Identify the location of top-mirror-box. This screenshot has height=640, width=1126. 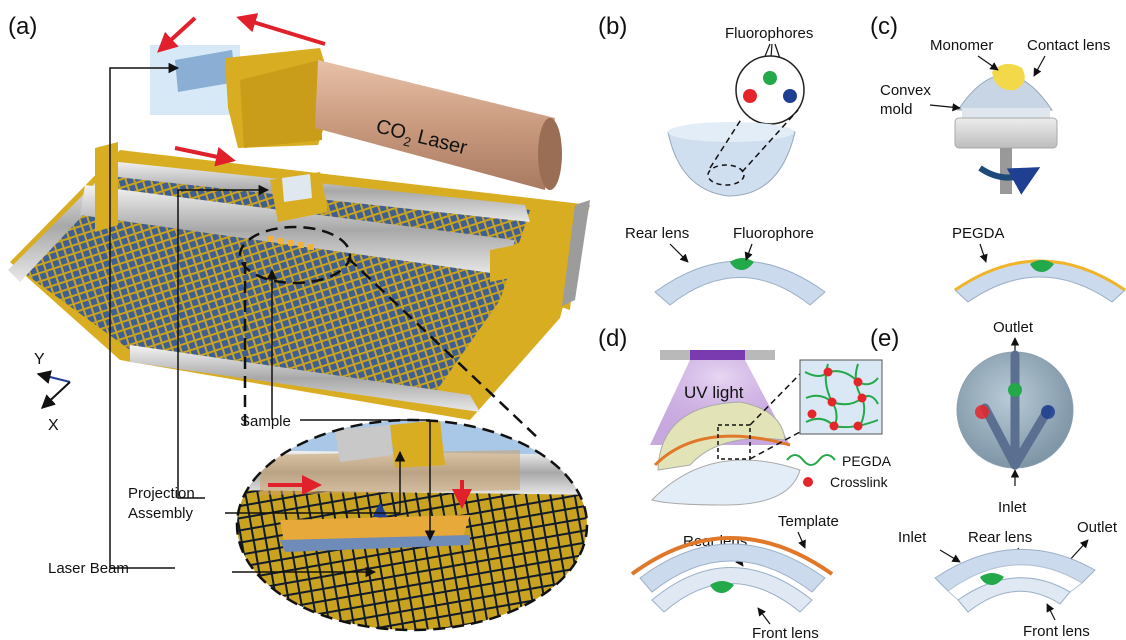
(205, 71).